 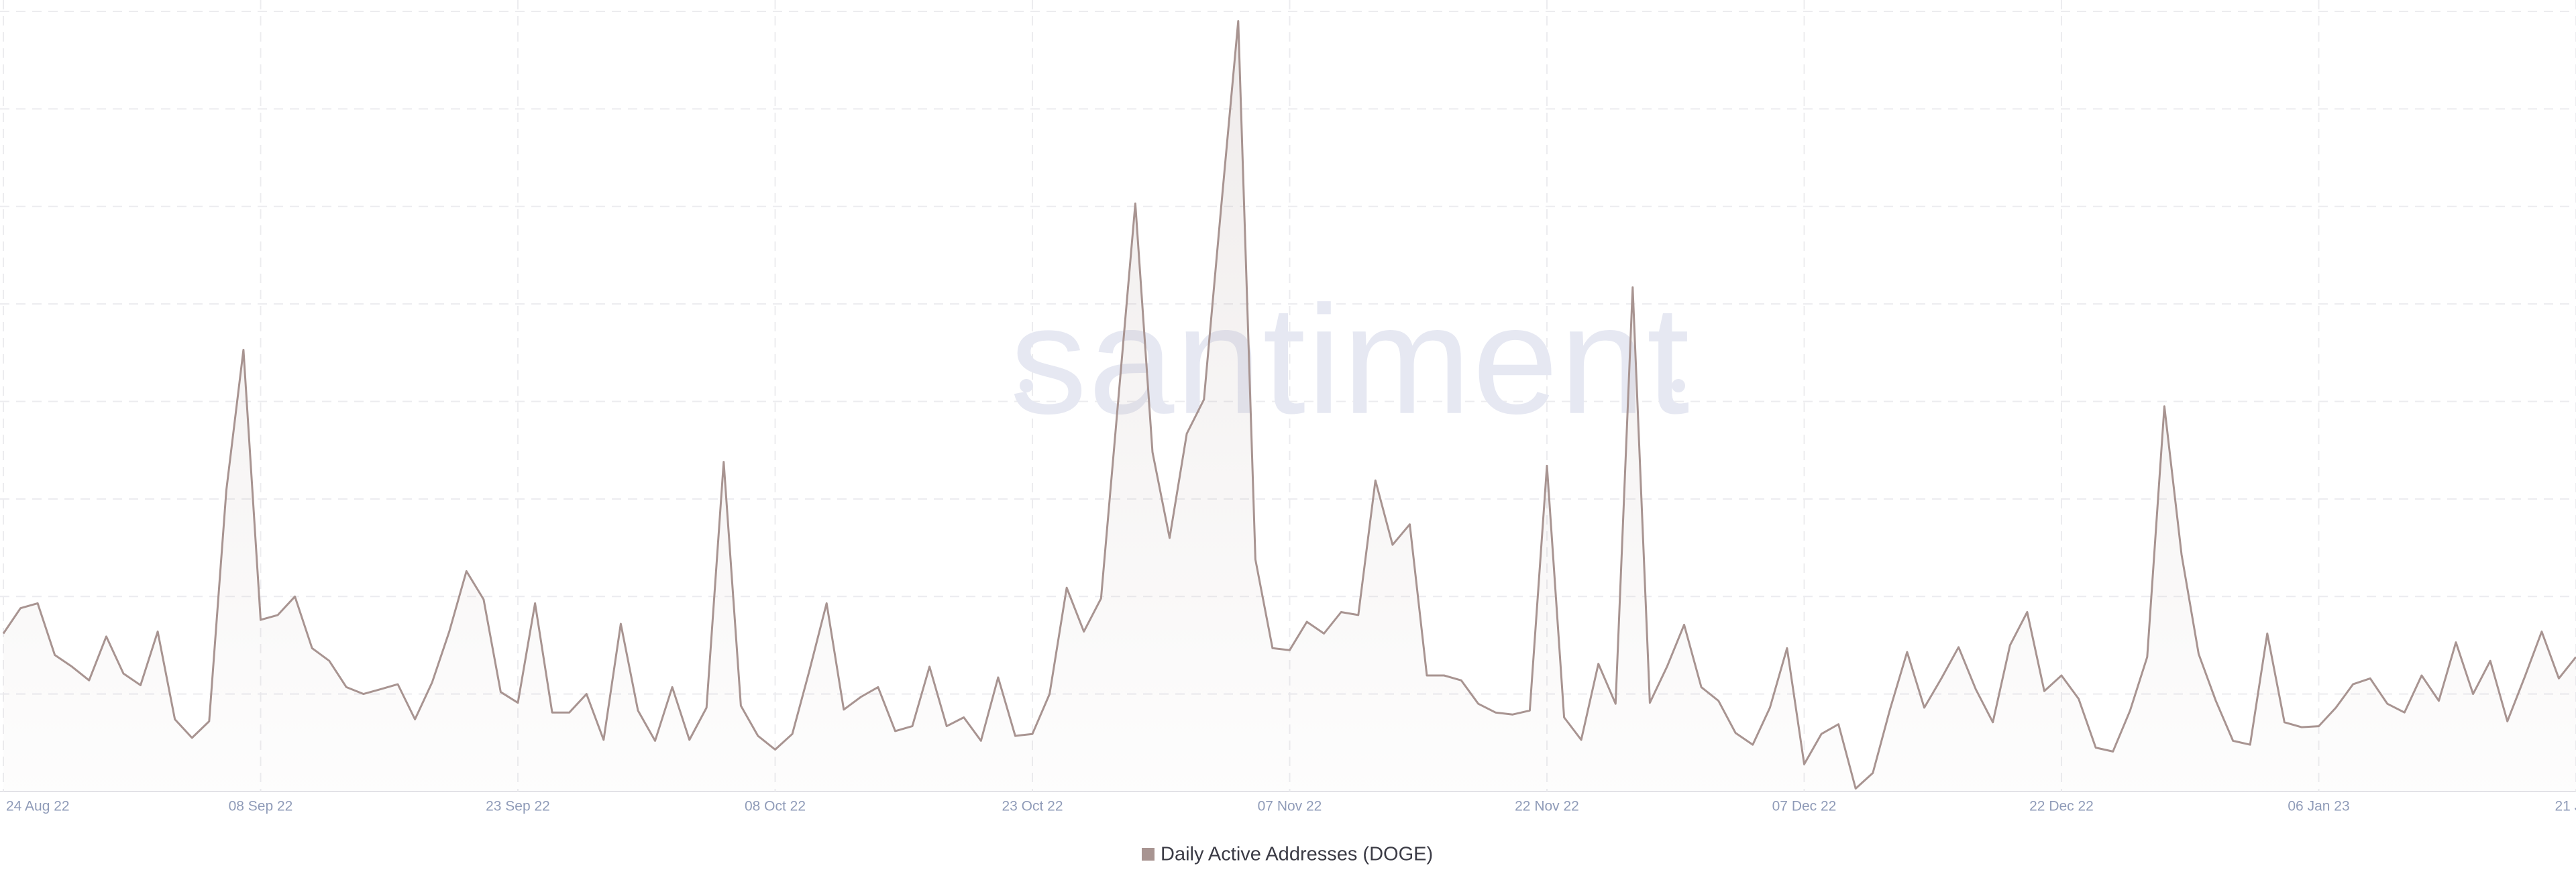 I want to click on legend: Daily Active Addresses (DOGE), so click(x=1287, y=854).